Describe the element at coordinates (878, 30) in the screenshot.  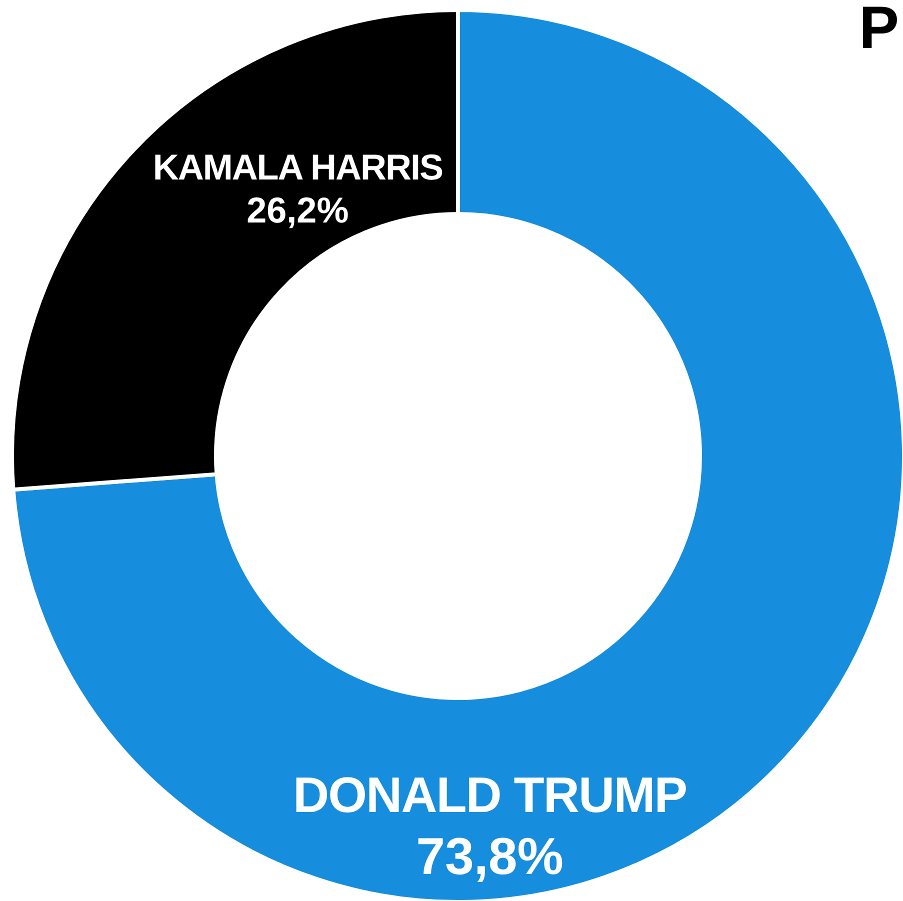
I see `chart-title: P` at that location.